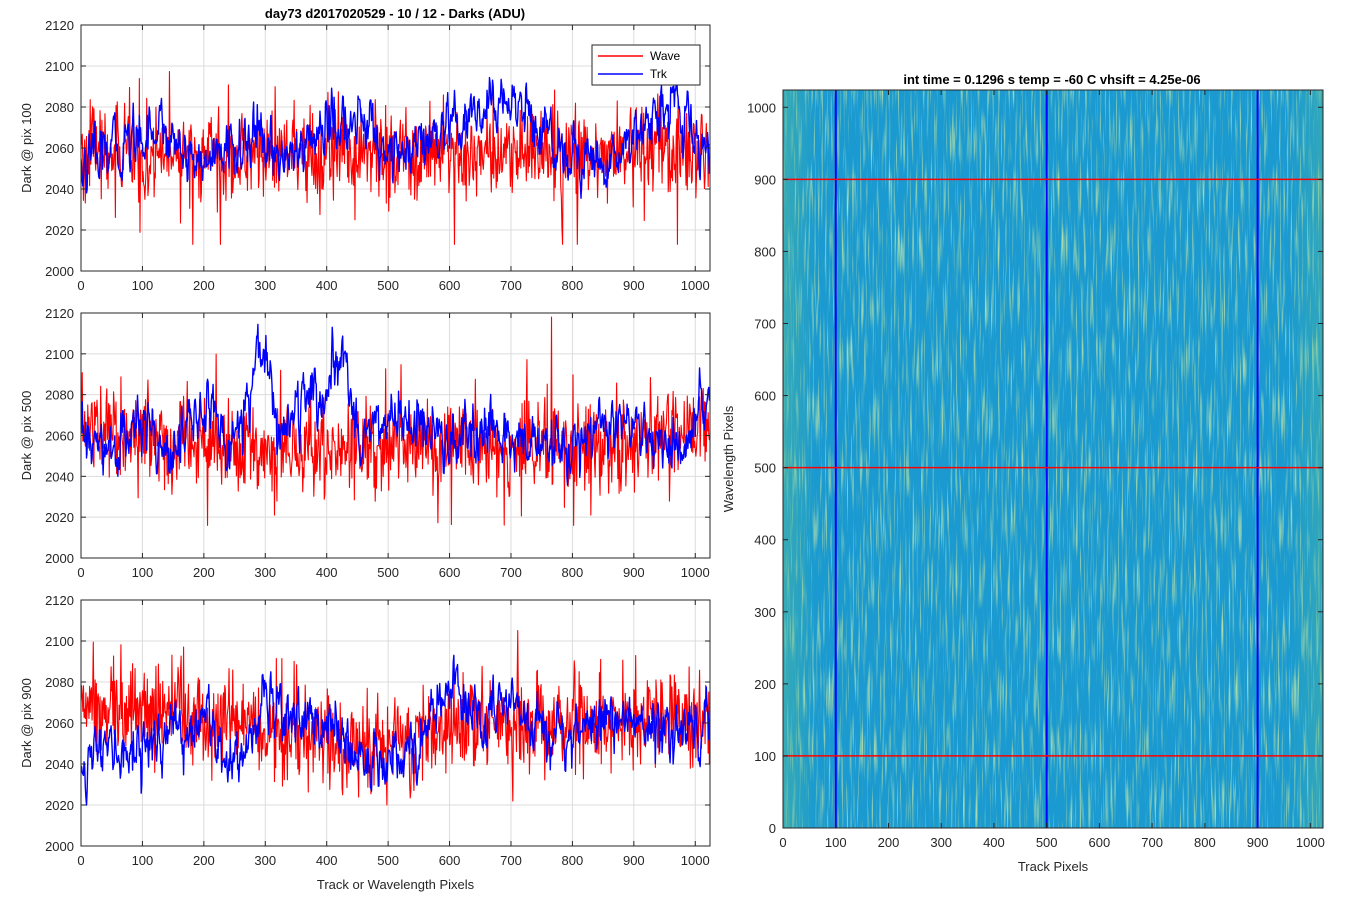 This screenshot has height=900, width=1350. Describe the element at coordinates (396, 884) in the screenshot. I see `x-axis-label: Track or Wavelength Pixels` at that location.